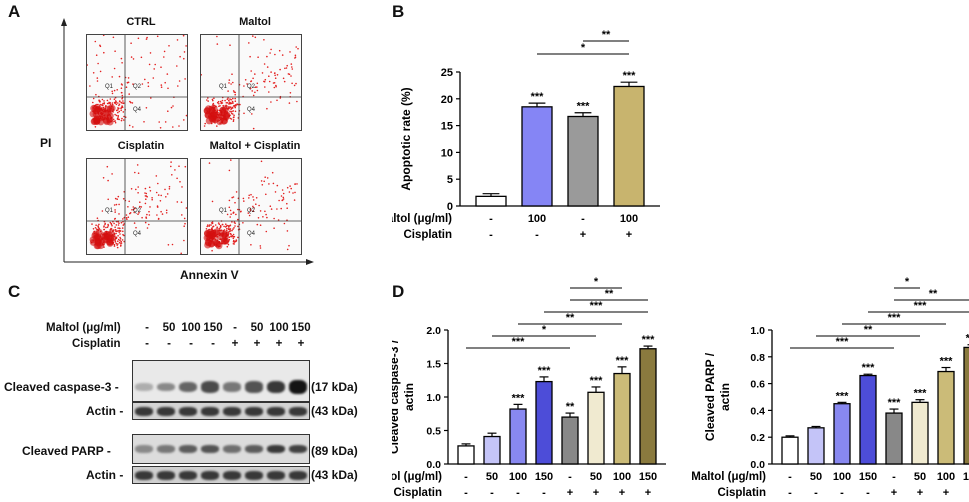 The width and height of the screenshot is (969, 502). What do you see at coordinates (570, 318) in the screenshot?
I see `bracket-significance: **` at bounding box center [570, 318].